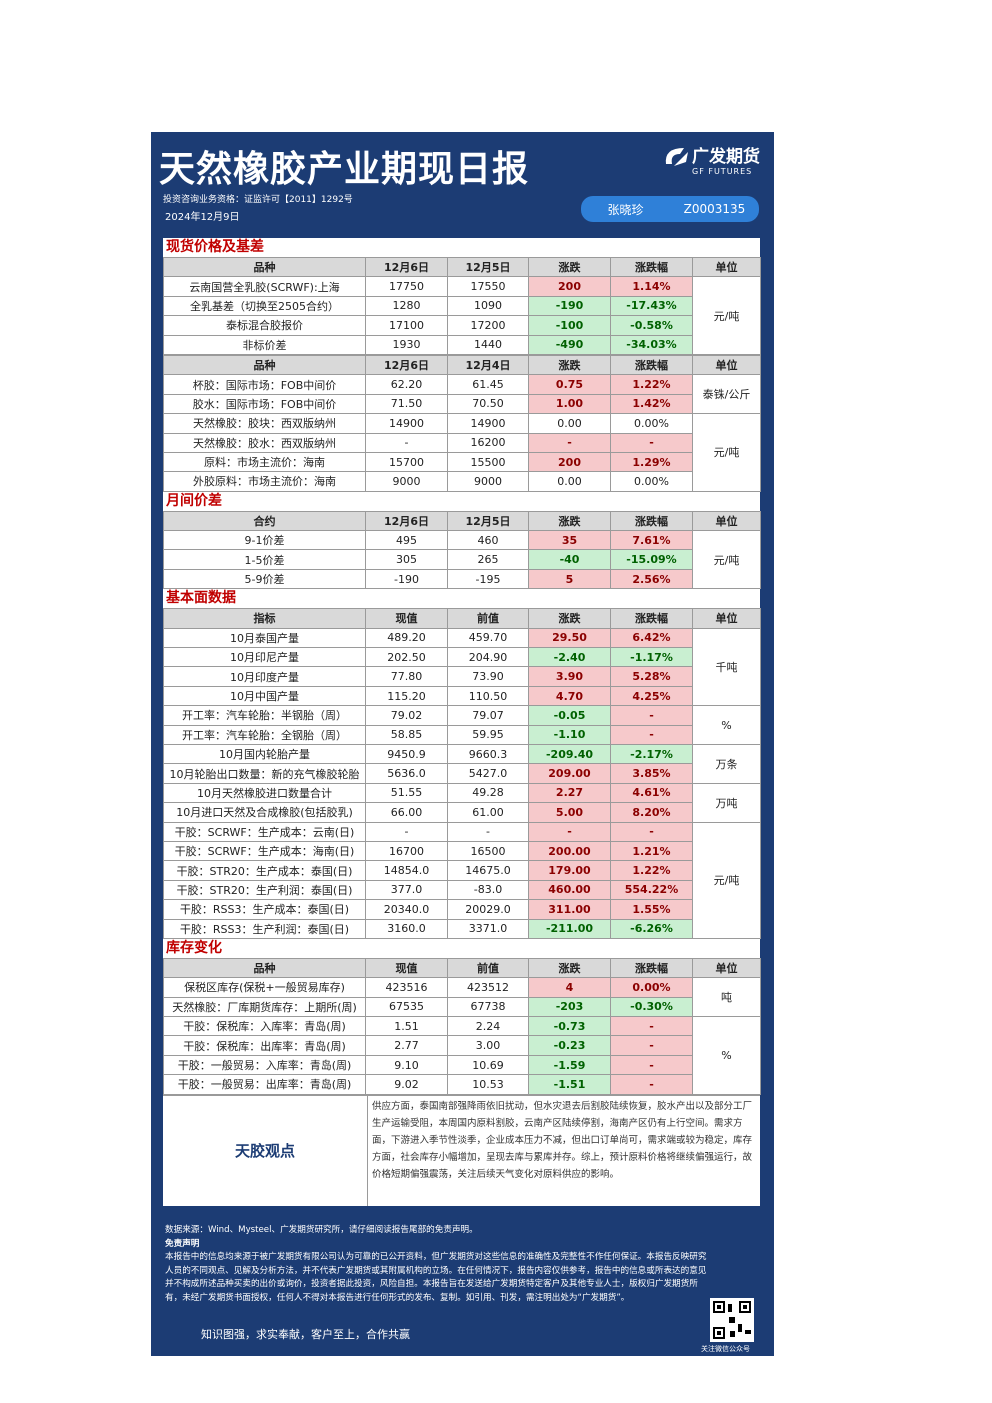 Image resolution: width=992 pixels, height=1403 pixels. What do you see at coordinates (651, 696) in the screenshot?
I see `cell: 4.25%` at bounding box center [651, 696].